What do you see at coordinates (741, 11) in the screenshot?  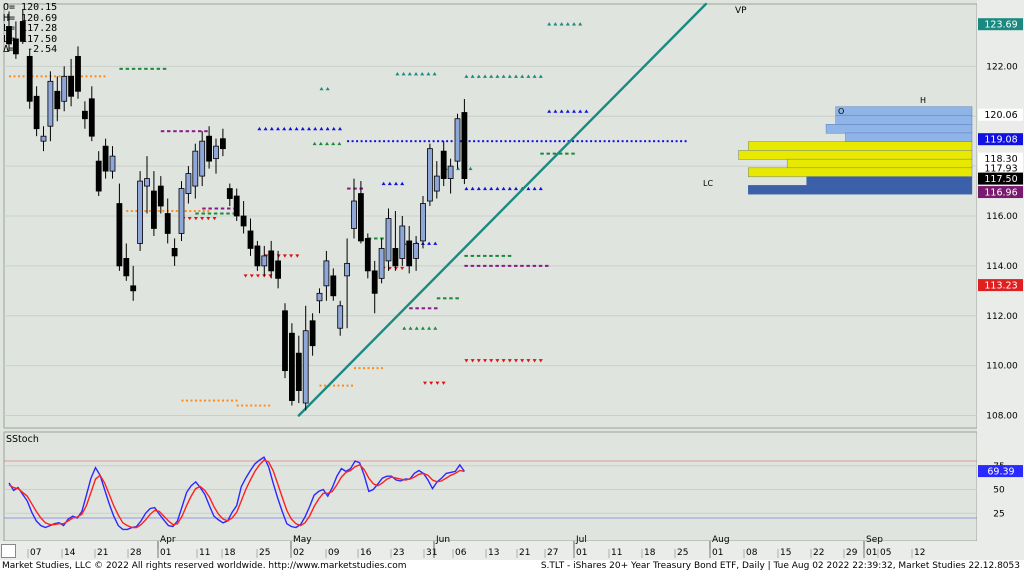 I see `annotation-vp: VP` at bounding box center [741, 11].